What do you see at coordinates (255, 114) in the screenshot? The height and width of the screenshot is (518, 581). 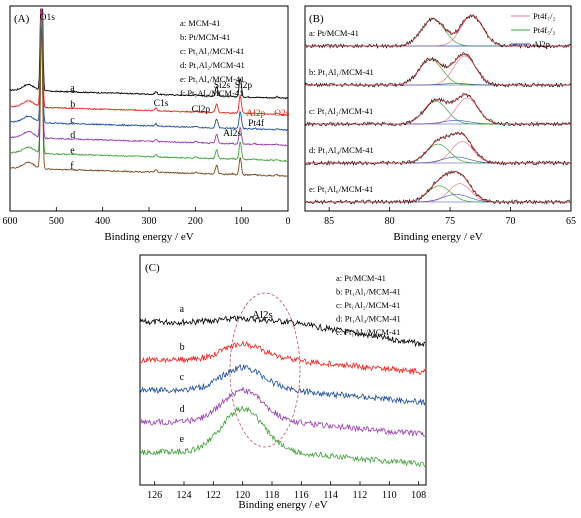 I see `panel-a-peak-label-al2p: Al2p` at bounding box center [255, 114].